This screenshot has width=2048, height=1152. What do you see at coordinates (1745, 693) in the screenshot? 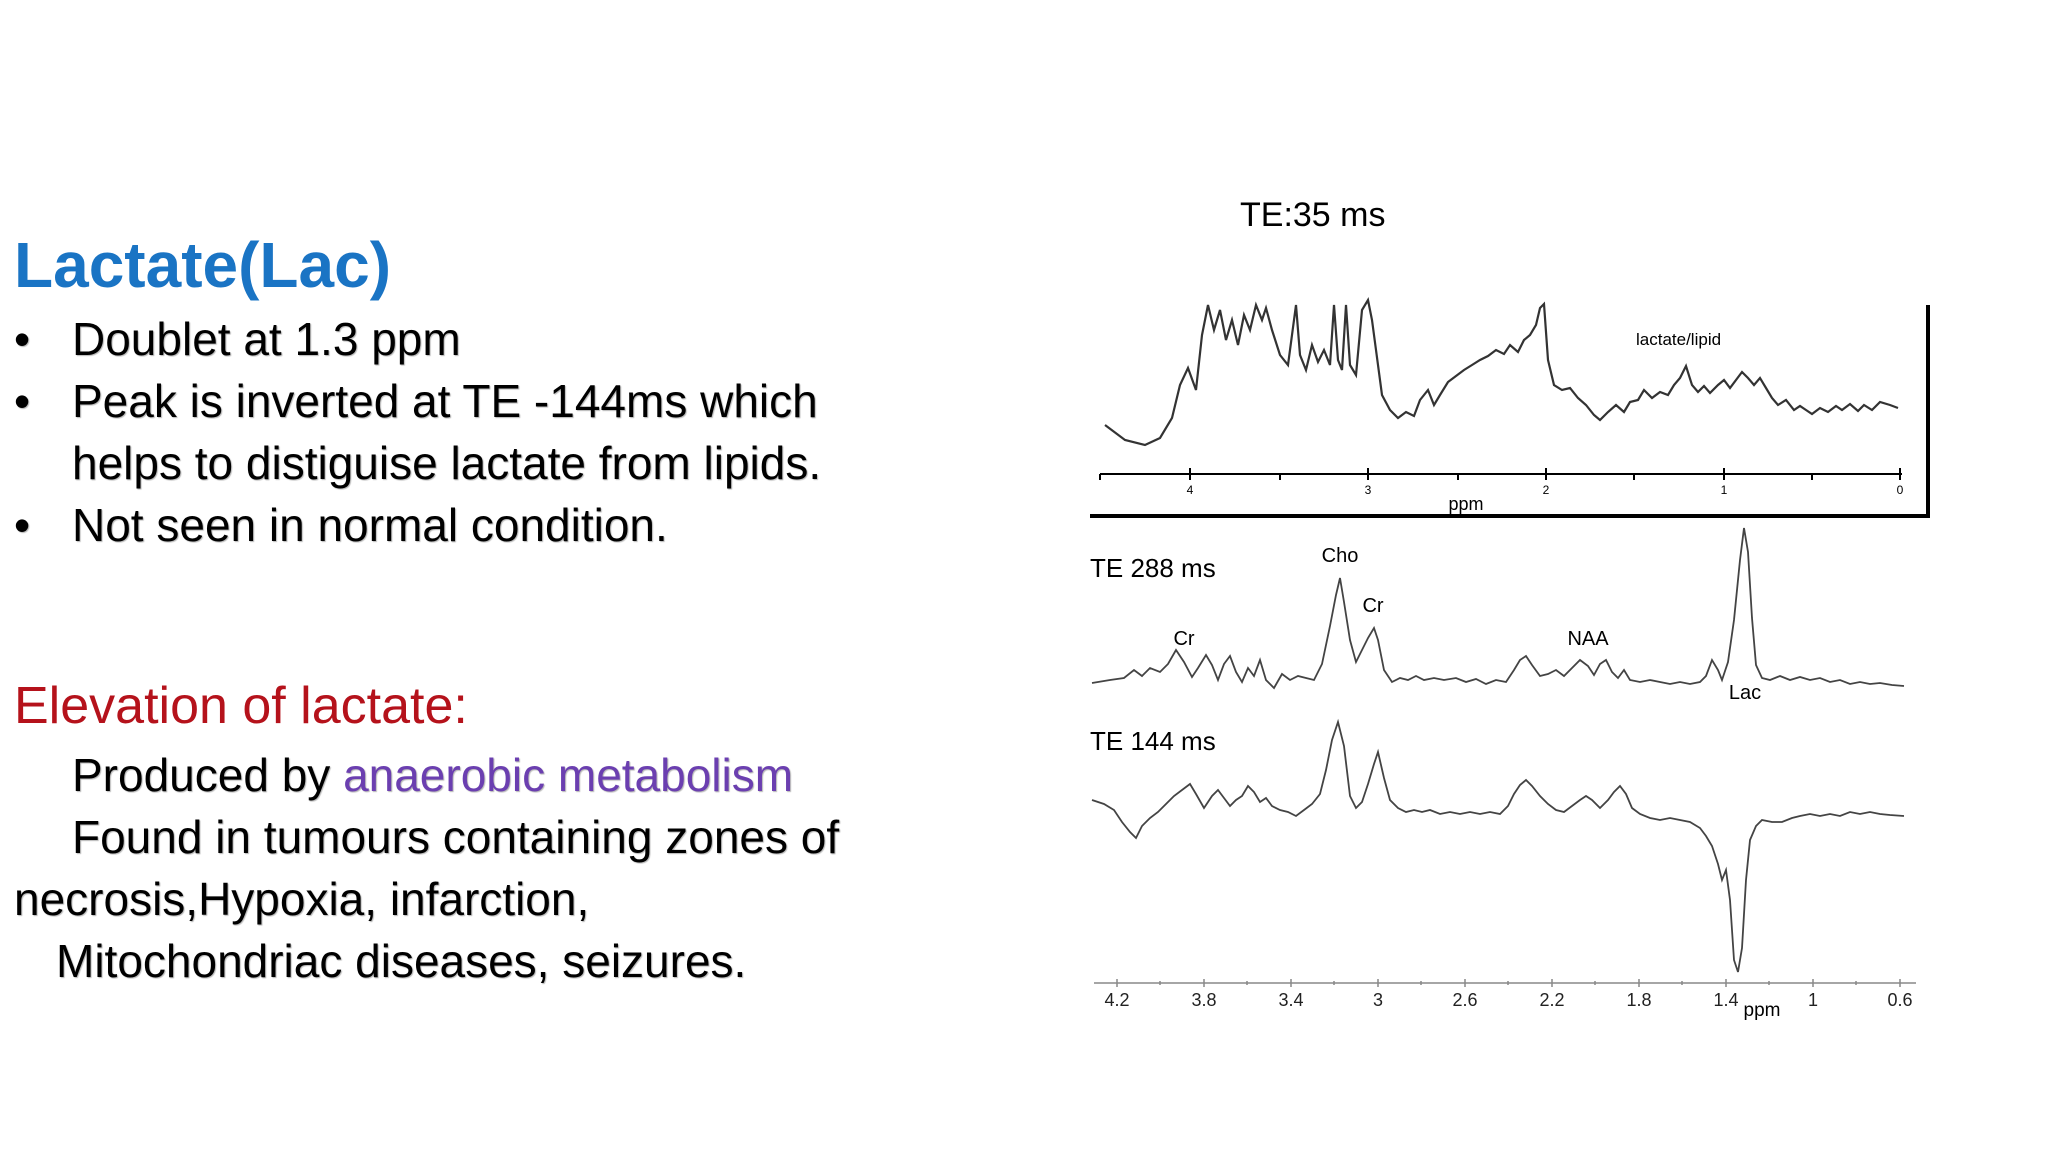
I see `peak-label-lac: Lac` at bounding box center [1745, 693].